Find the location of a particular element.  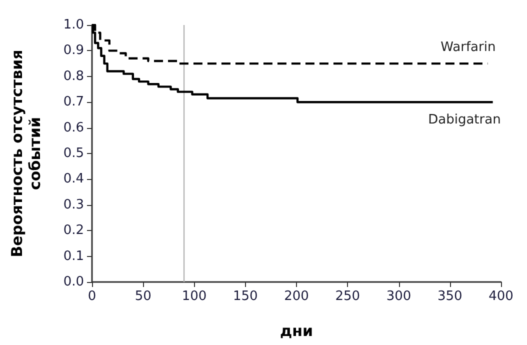

x-tick-label: 400 is located at coordinates (501, 296).